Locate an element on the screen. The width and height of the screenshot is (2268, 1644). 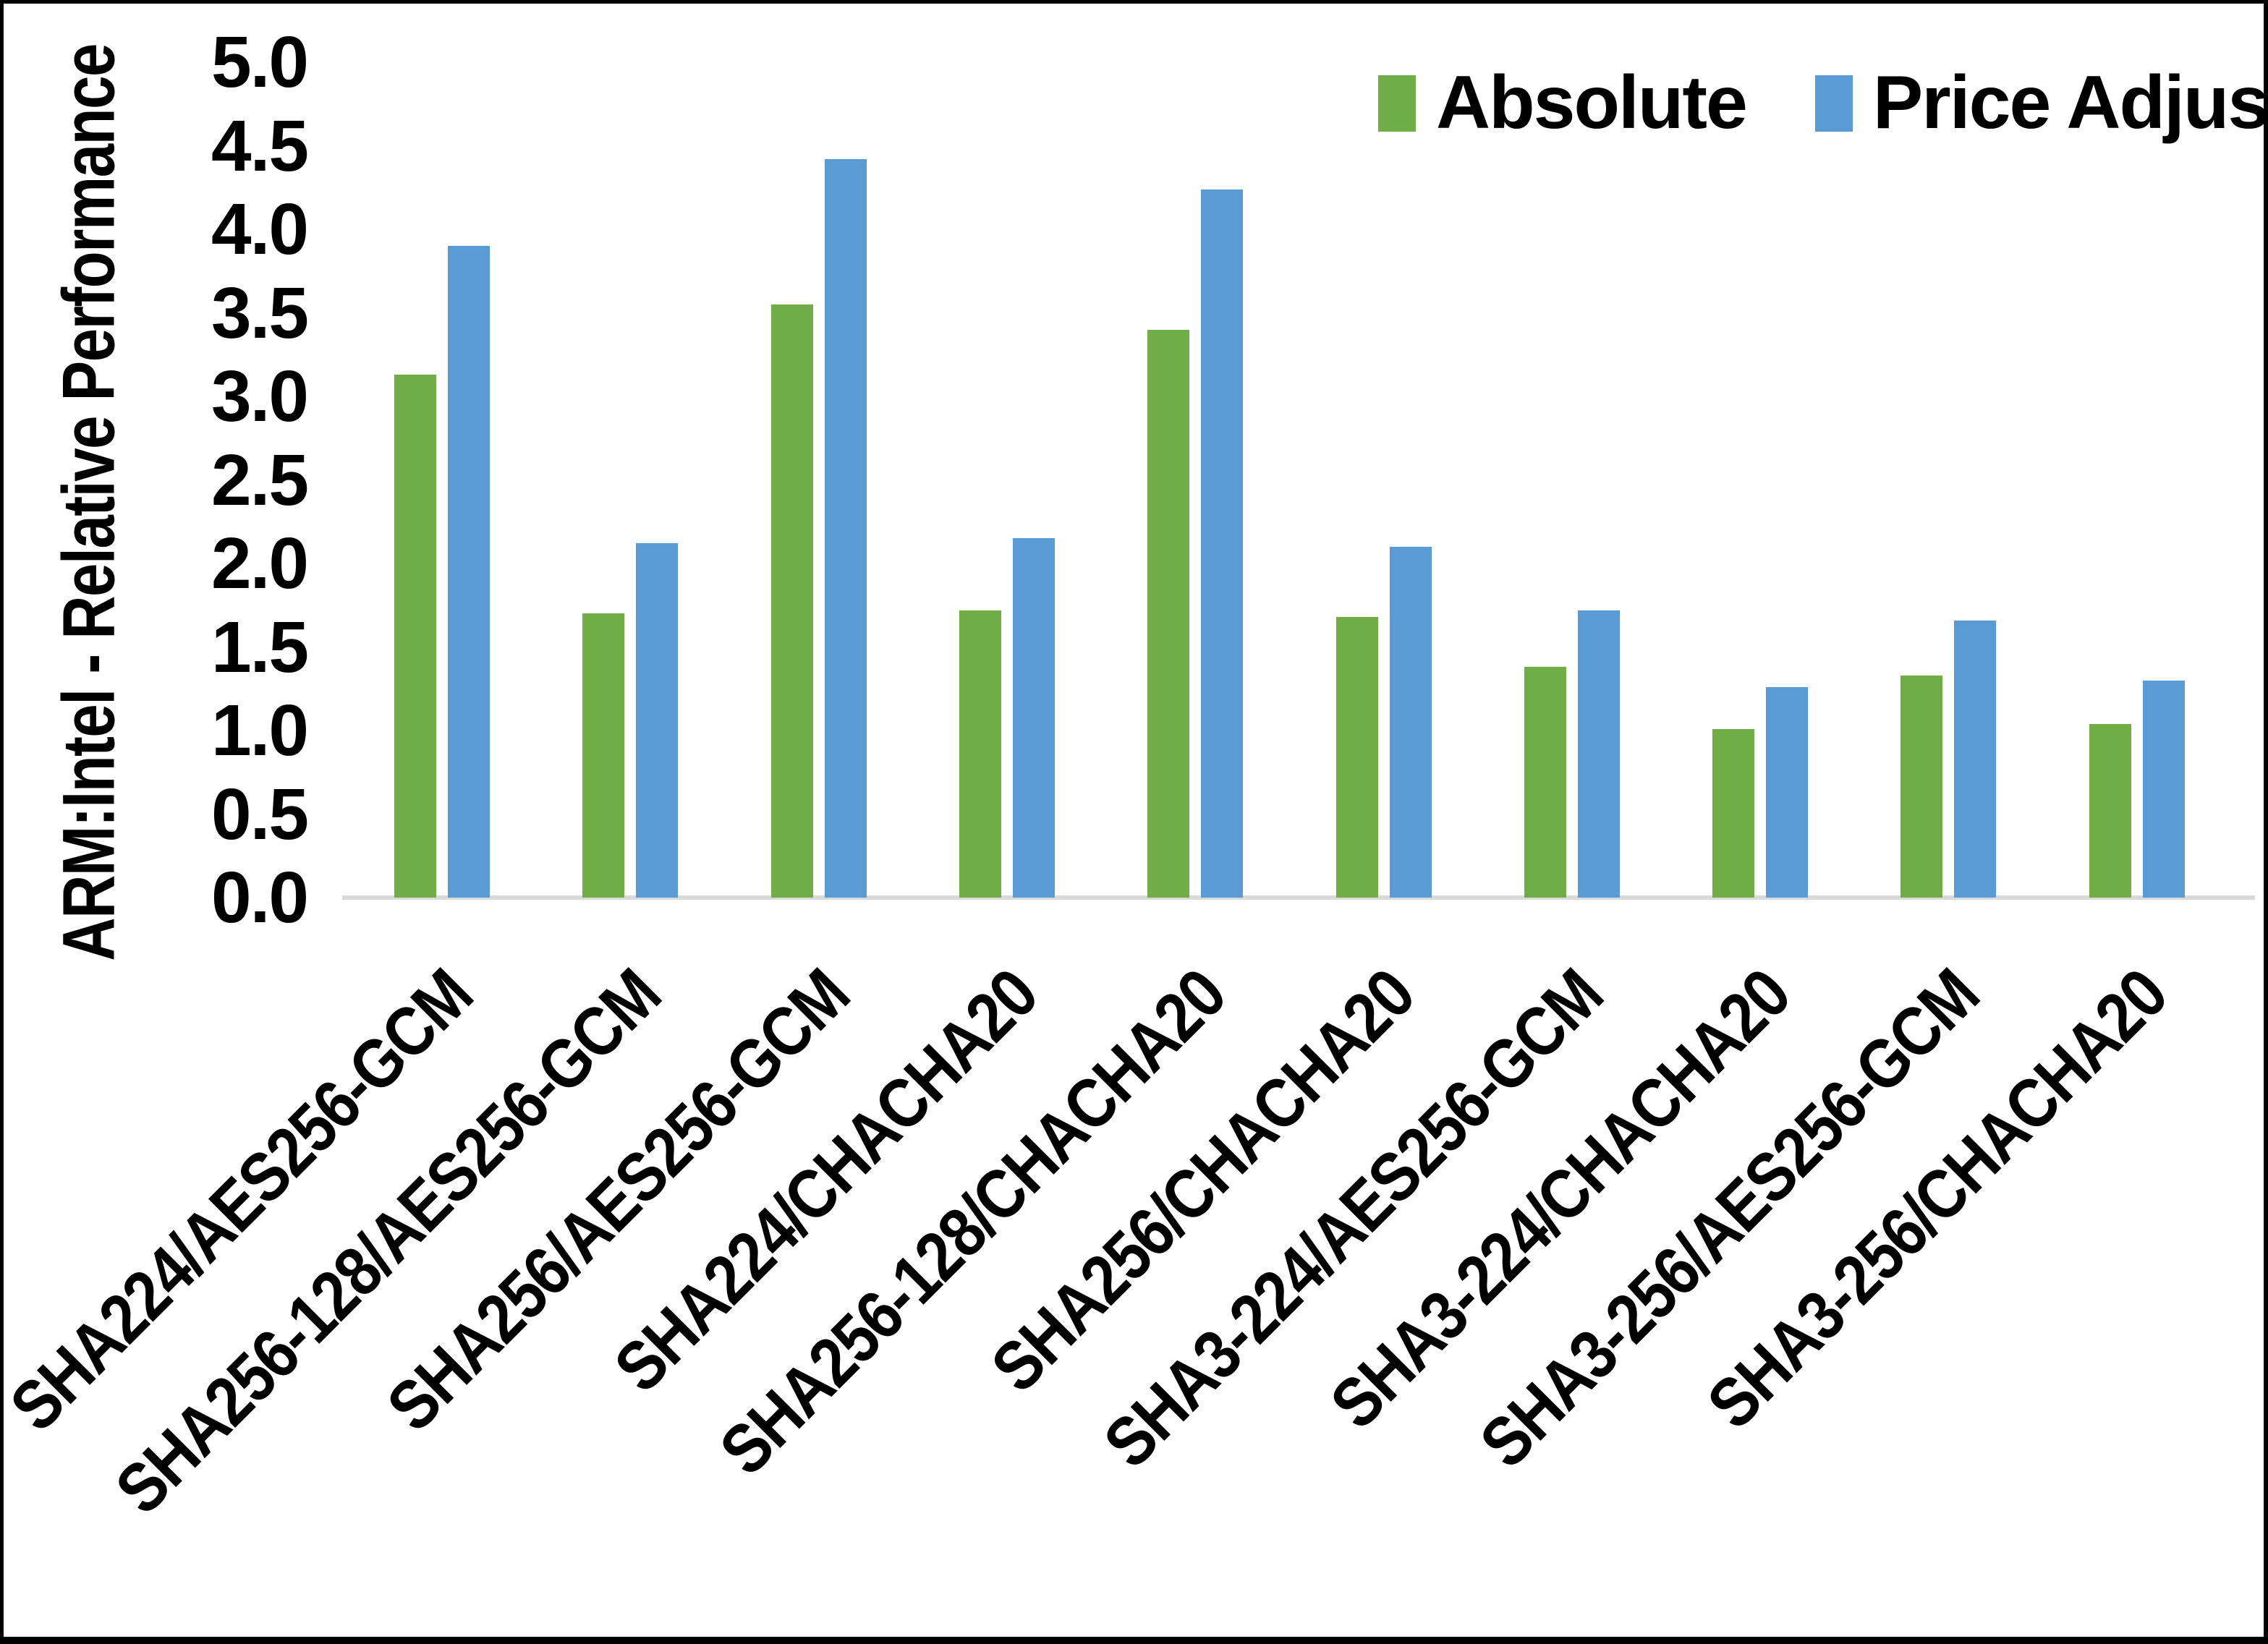
legend-item-absolute: Absolute is located at coordinates (1563, 103).